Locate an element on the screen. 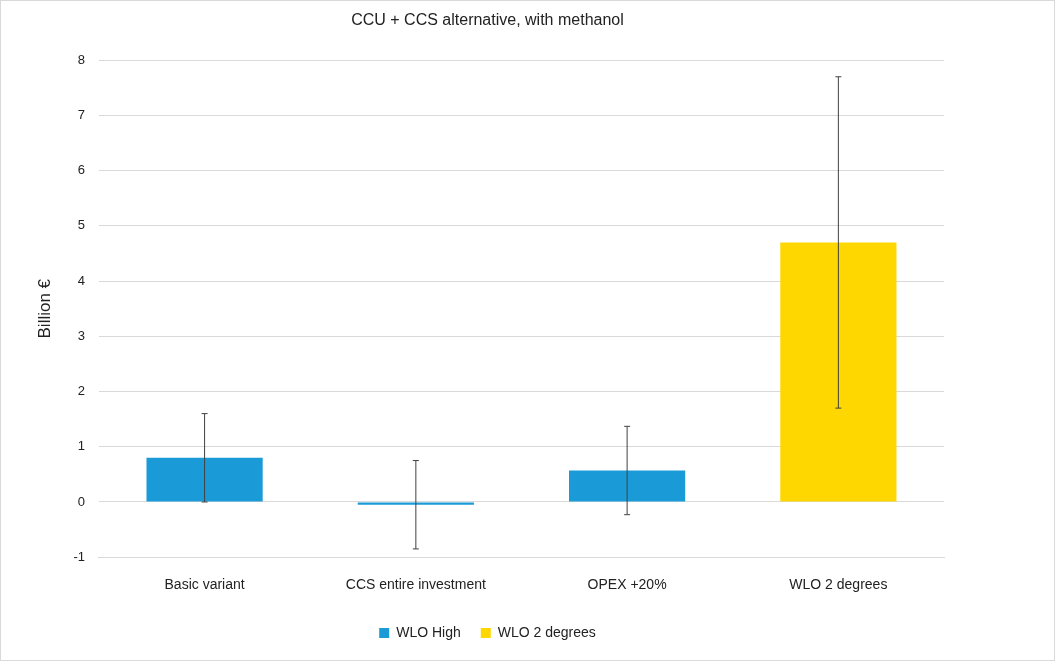 Image resolution: width=1057 pixels, height=663 pixels. x-tick-label: WLO 2 degrees is located at coordinates (838, 584).